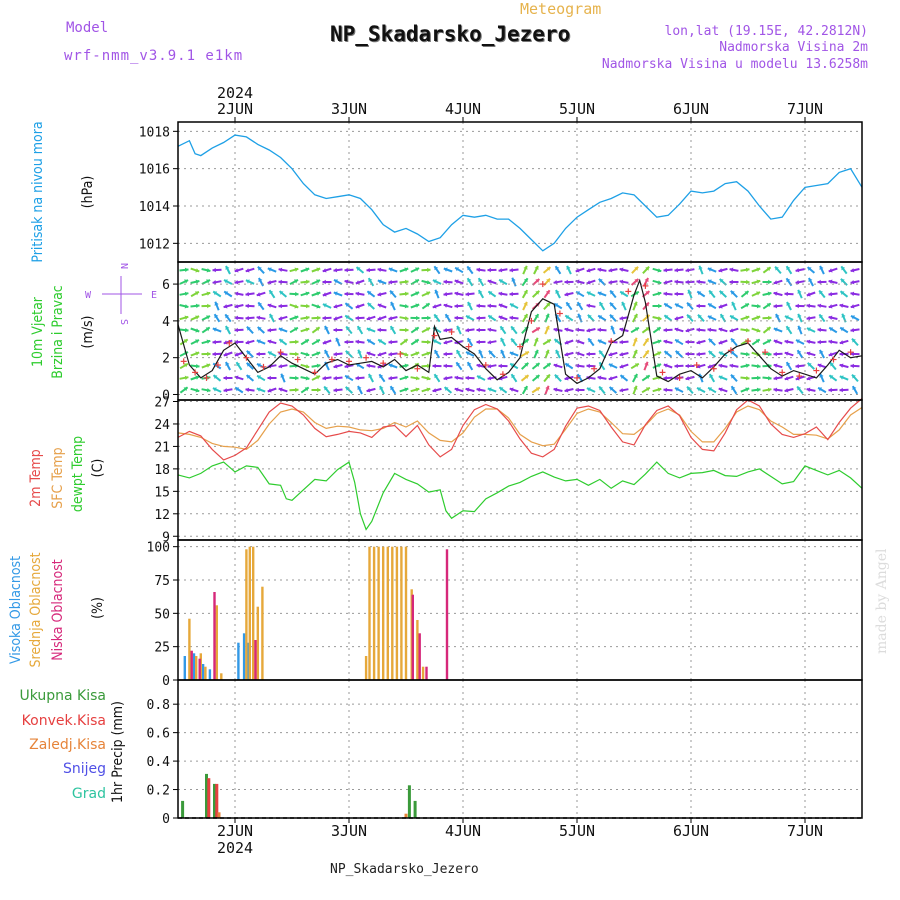  What do you see at coordinates (520, 429) in the screenshot?
I see `temp2m-line` at bounding box center [520, 429].